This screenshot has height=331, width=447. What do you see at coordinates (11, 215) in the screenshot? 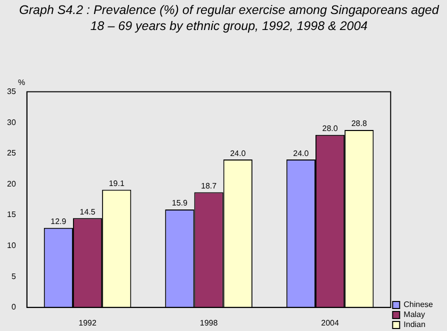
I see `y-tick-label: 15` at bounding box center [11, 215].